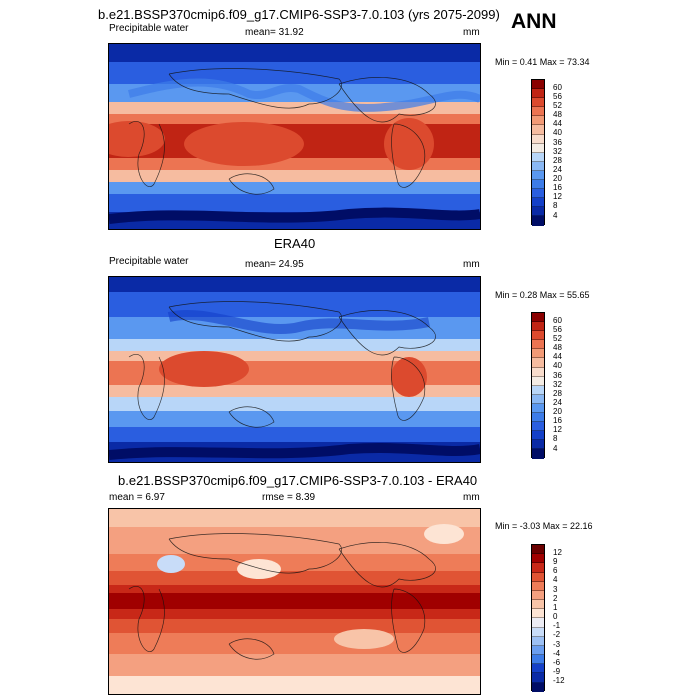 This screenshot has height=700, width=700. I want to click on cbar2-label: 56, so click(557, 329).